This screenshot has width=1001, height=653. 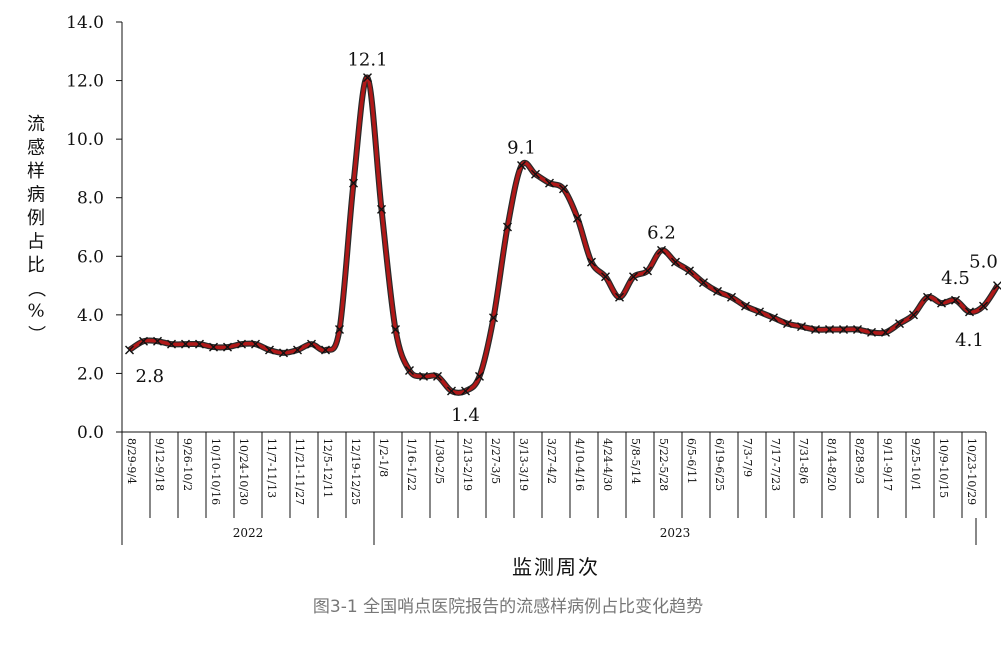 I want to click on y-axis-label-char: （, so click(x=35, y=289).